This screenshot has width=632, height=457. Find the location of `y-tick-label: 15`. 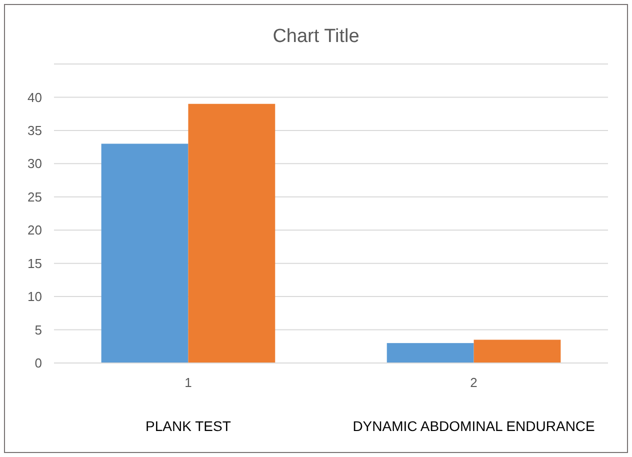

y-tick-label: 15 is located at coordinates (35, 263).